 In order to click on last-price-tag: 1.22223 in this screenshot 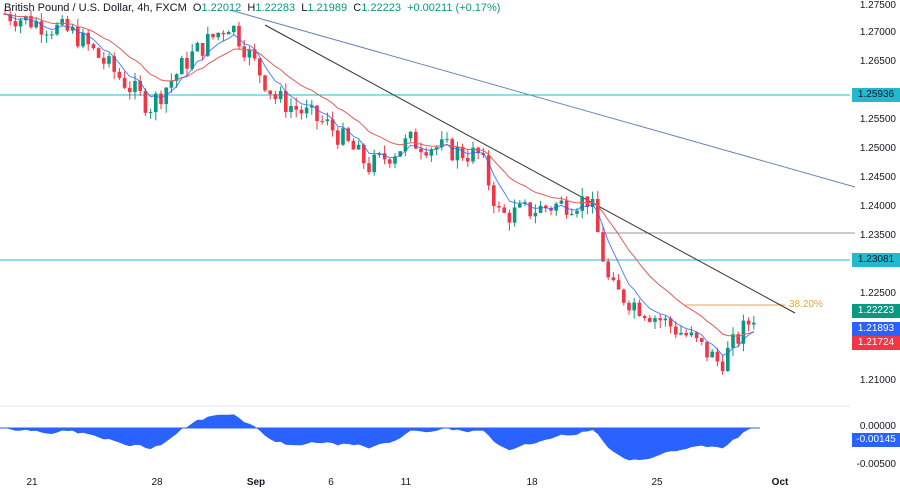, I will do `click(876, 311)`.